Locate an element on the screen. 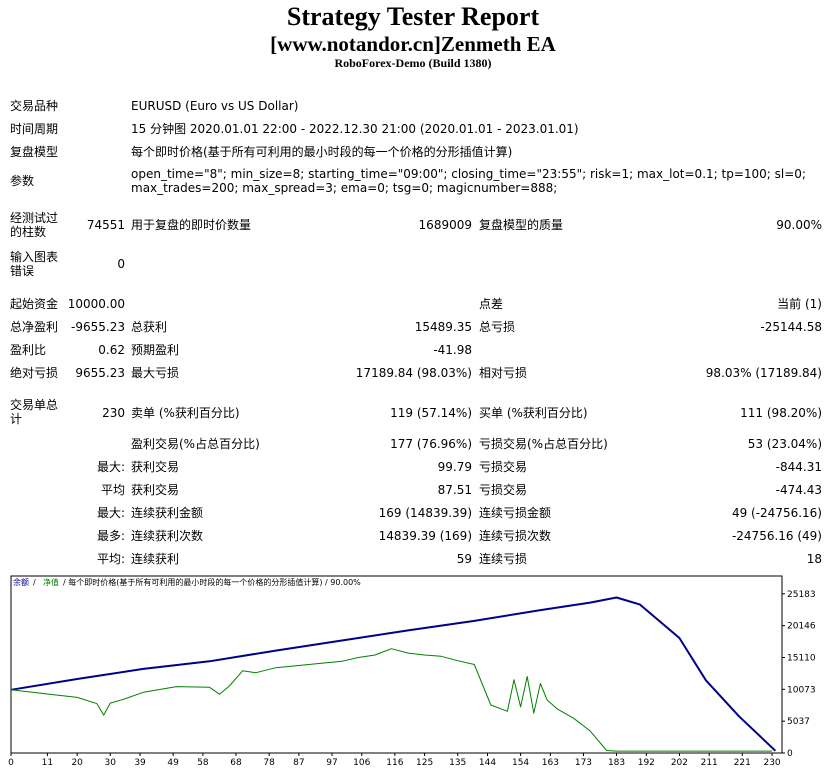  abs-drawdown-value: 9655.23 is located at coordinates (100, 373).